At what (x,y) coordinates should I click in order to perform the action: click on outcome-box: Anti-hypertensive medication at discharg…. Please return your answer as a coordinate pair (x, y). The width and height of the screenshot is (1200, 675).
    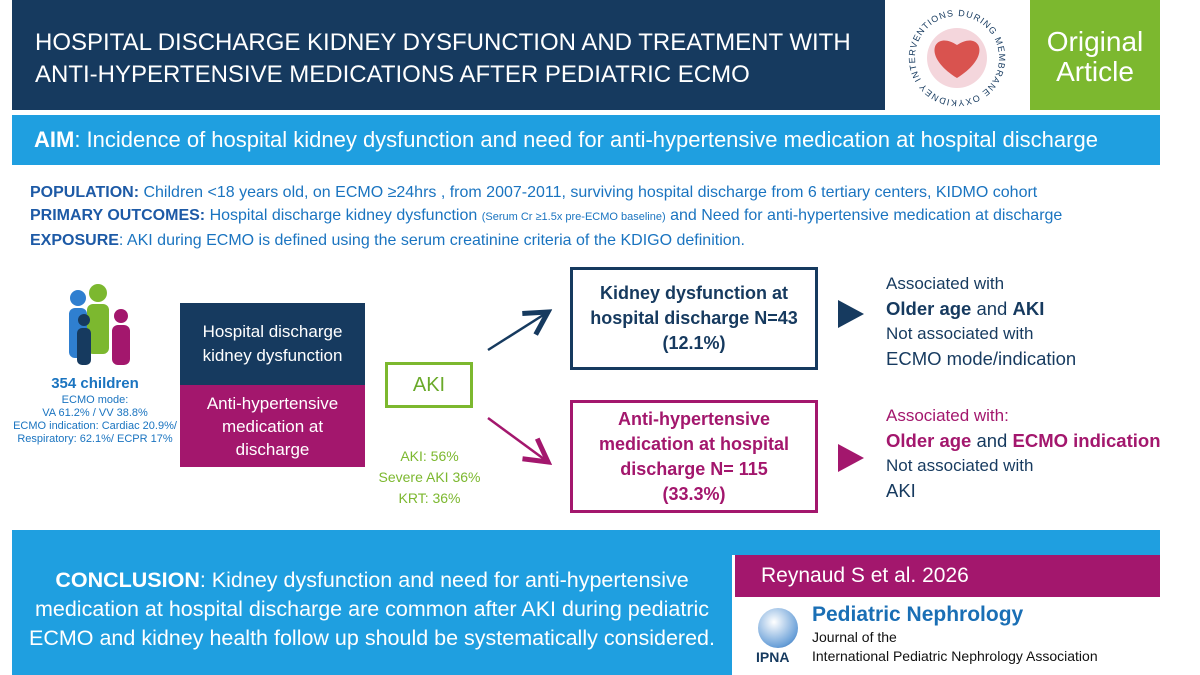
    Looking at the image, I should click on (272, 426).